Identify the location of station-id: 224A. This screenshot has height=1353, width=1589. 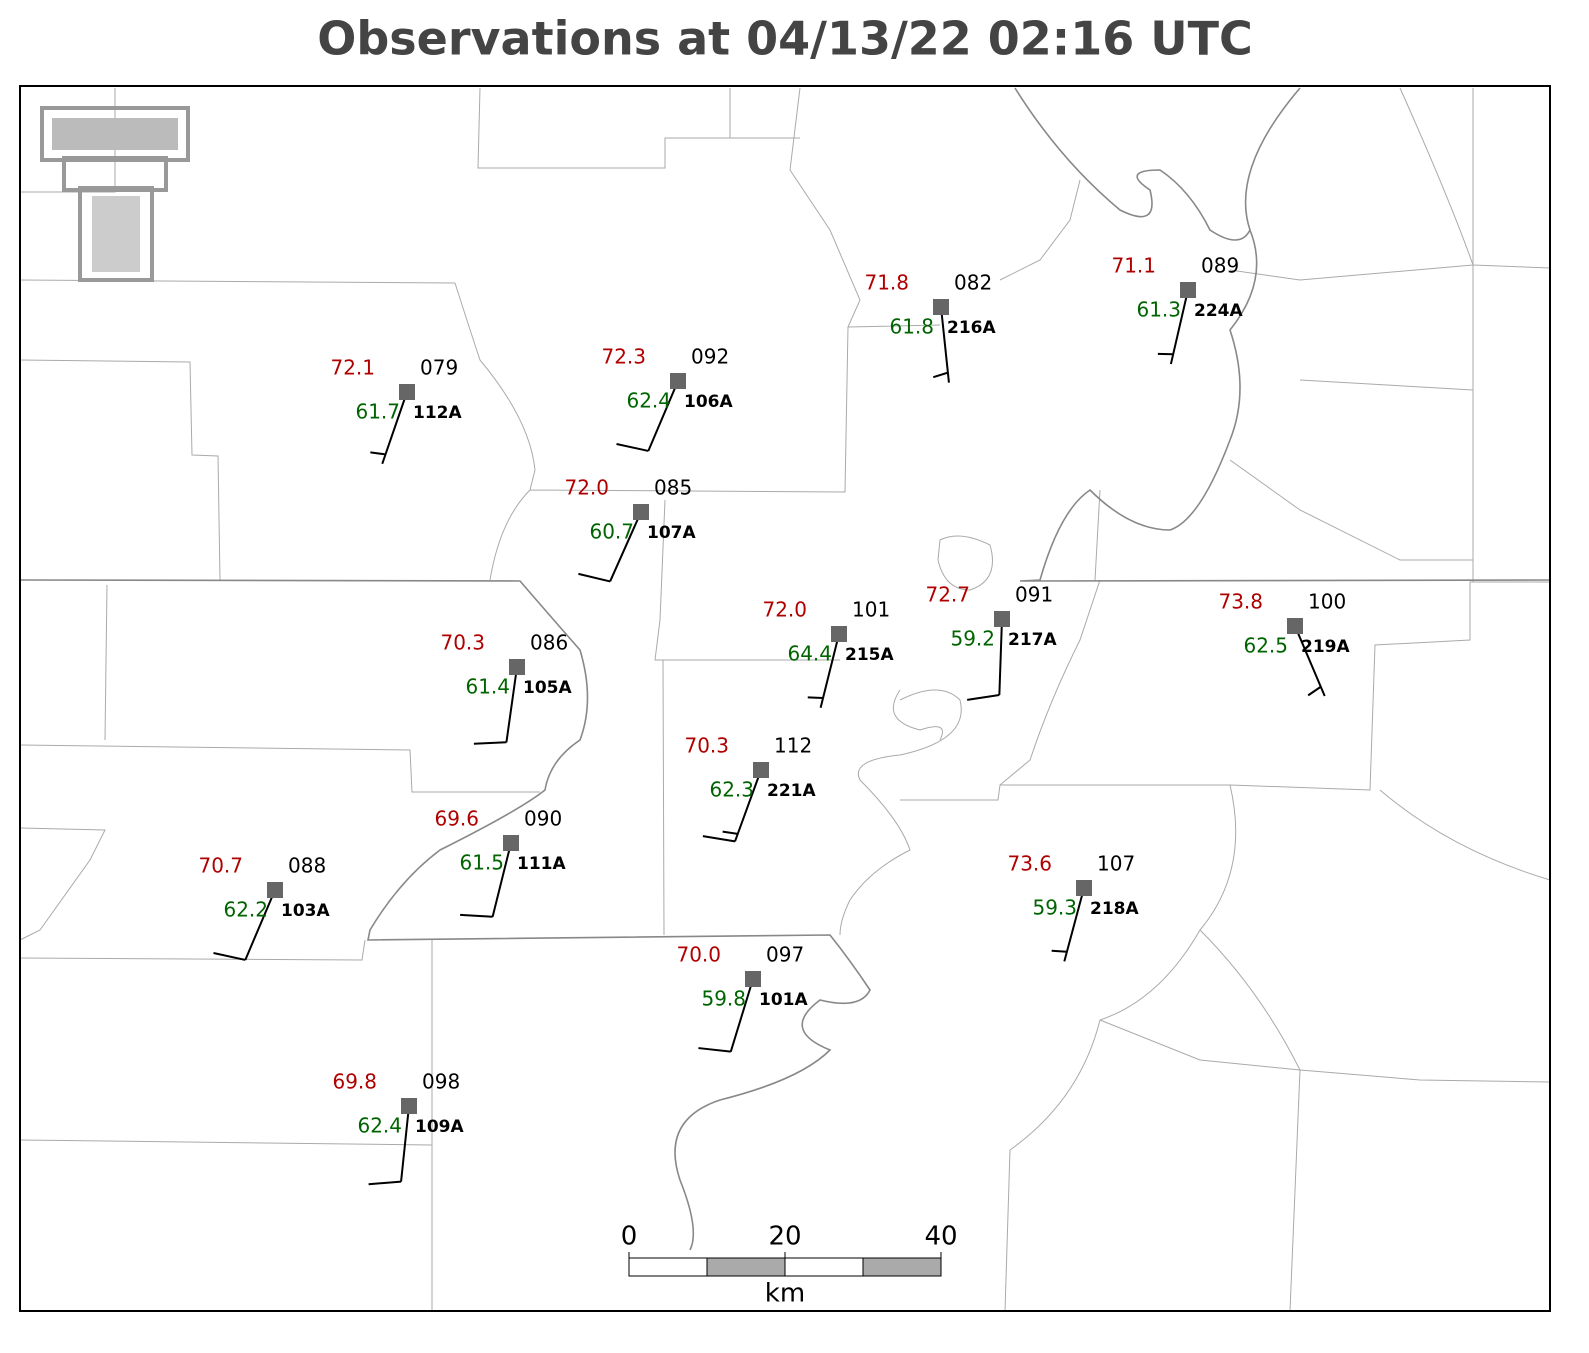
(1218, 311).